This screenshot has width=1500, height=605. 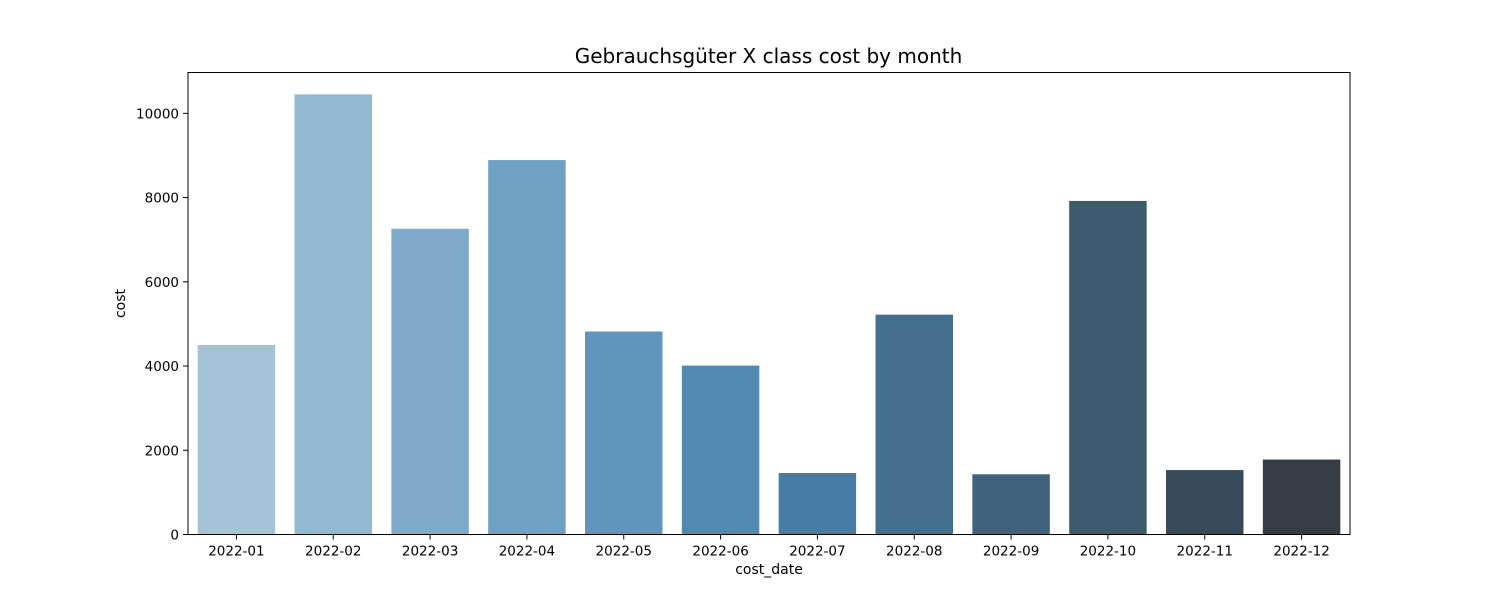 What do you see at coordinates (333, 552) in the screenshot?
I see `x-tick-label: 2022-02` at bounding box center [333, 552].